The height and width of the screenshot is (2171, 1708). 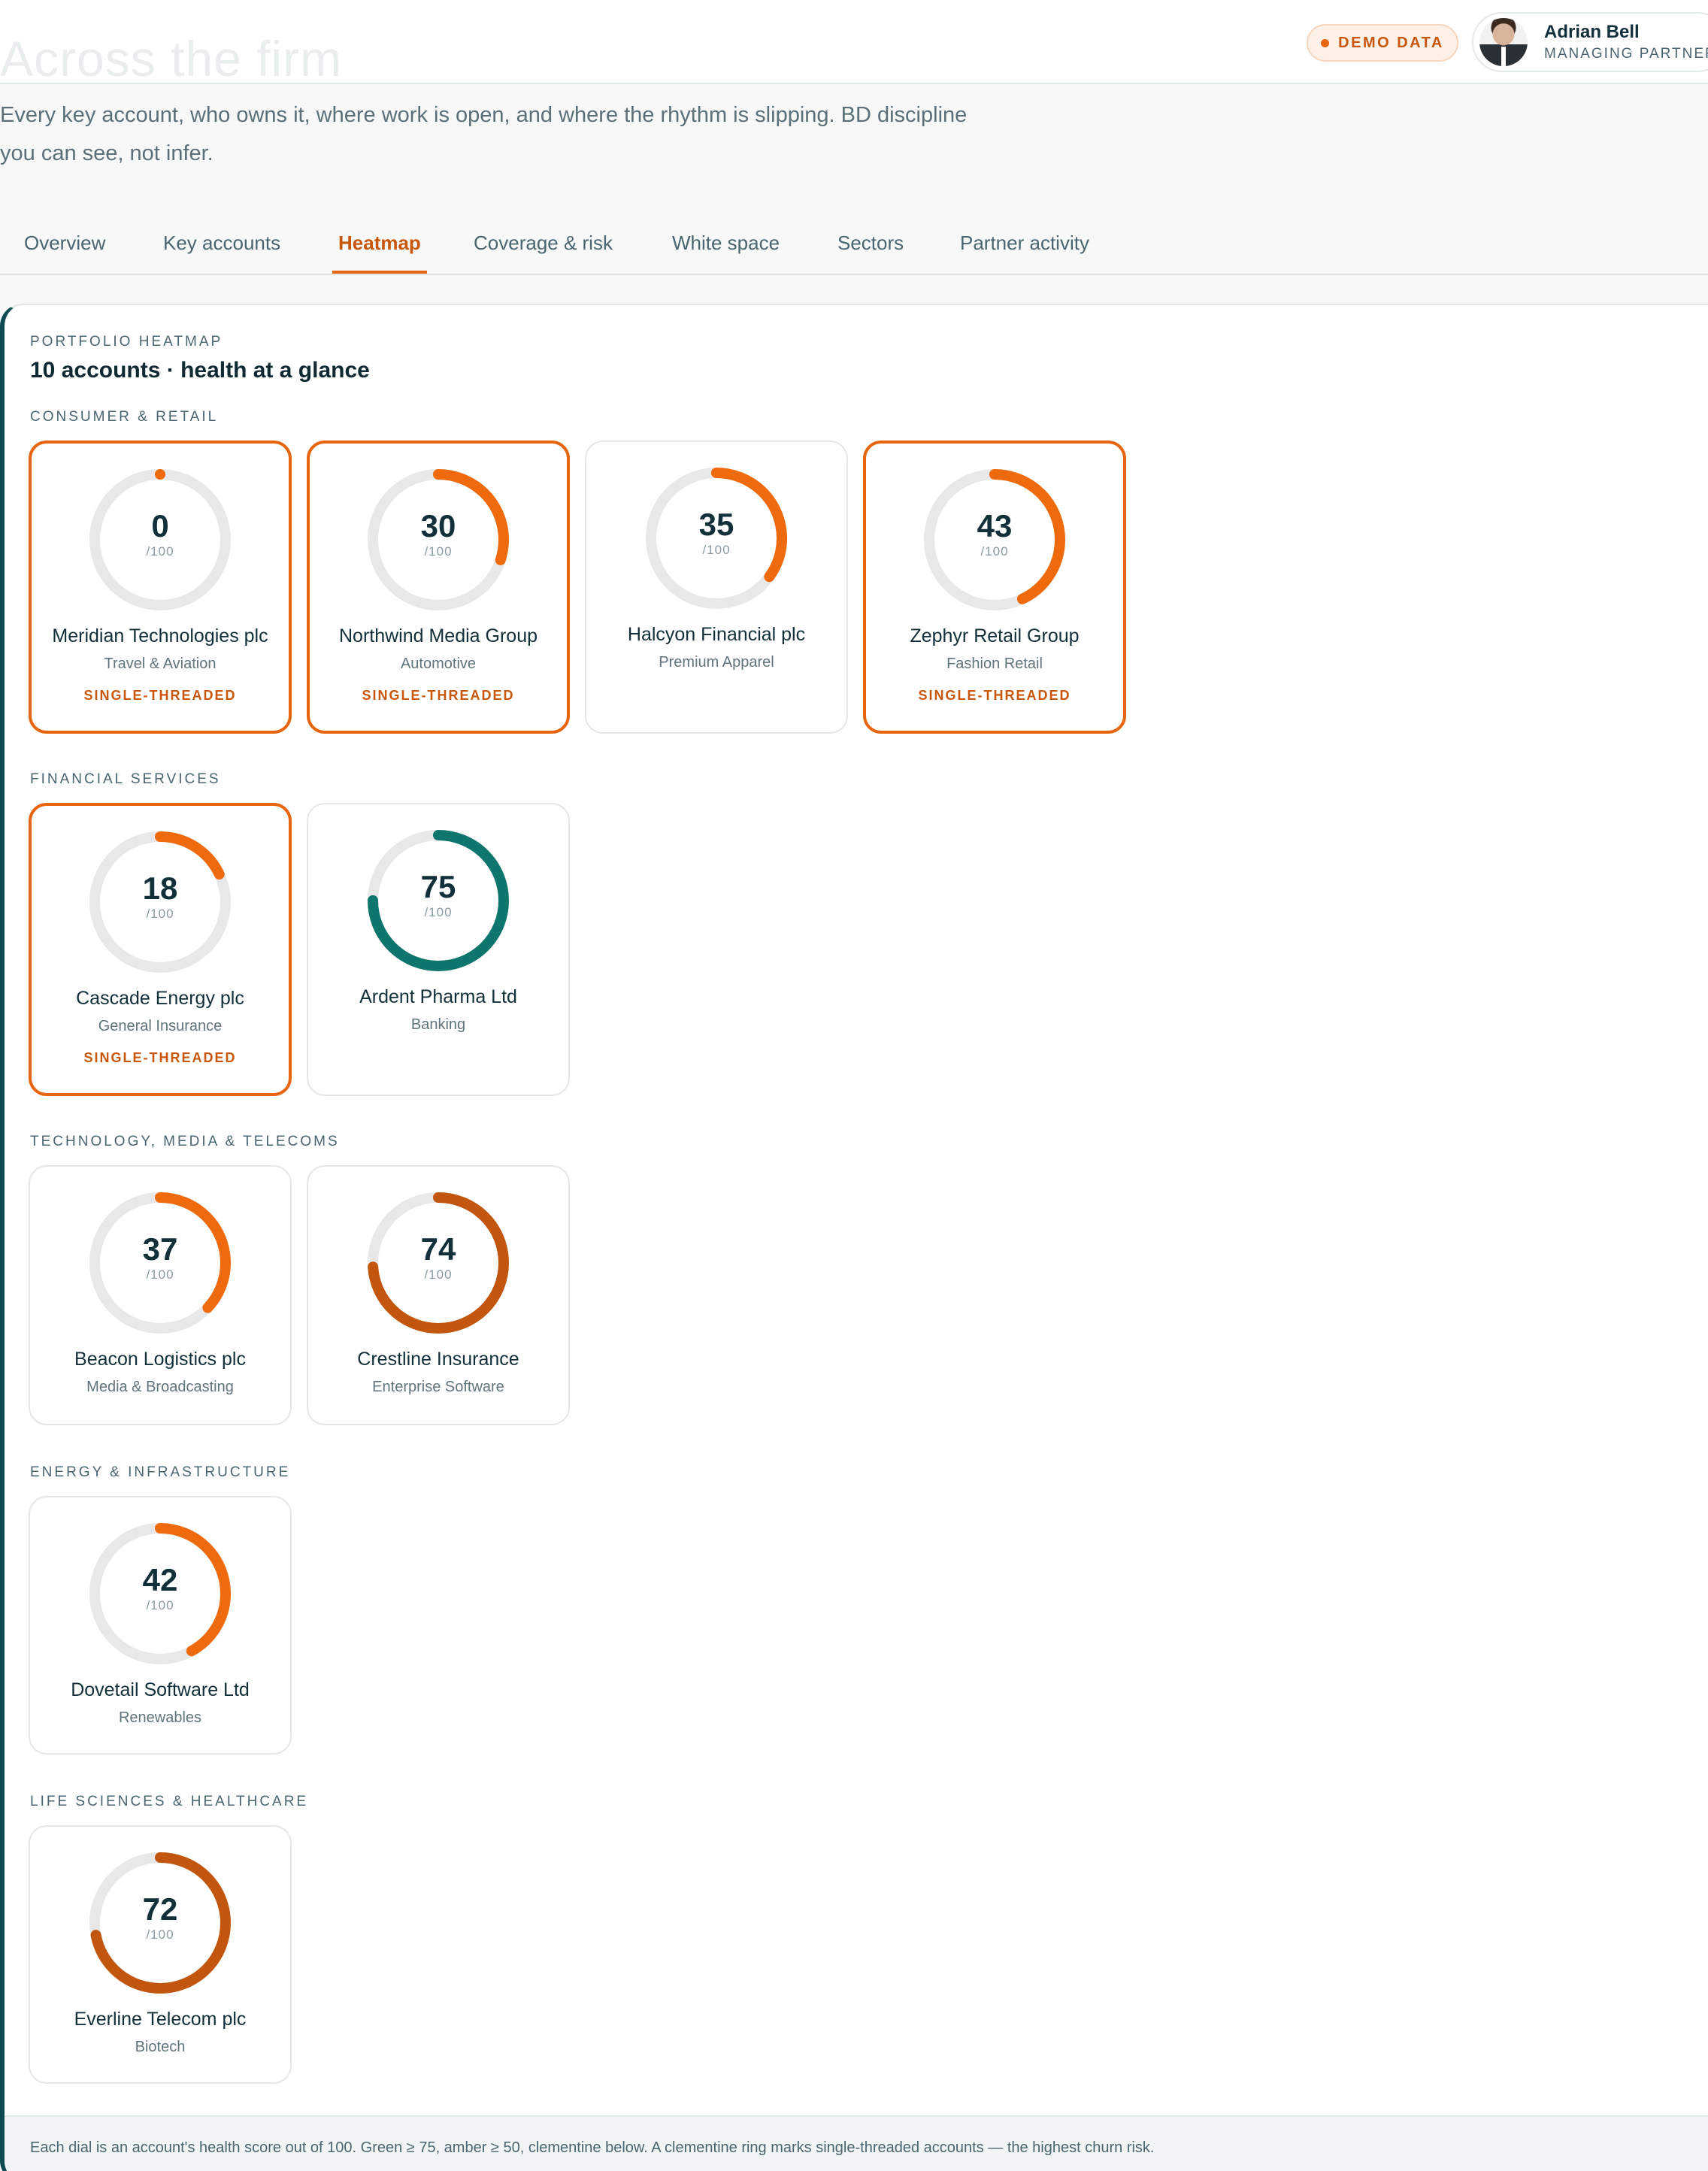 I want to click on health-dial: 75/100, so click(x=438, y=900).